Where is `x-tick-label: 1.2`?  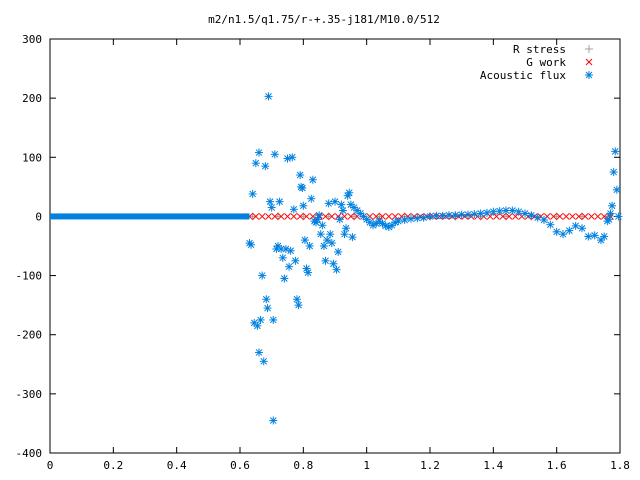
x-tick-label: 1.2 is located at coordinates (430, 465).